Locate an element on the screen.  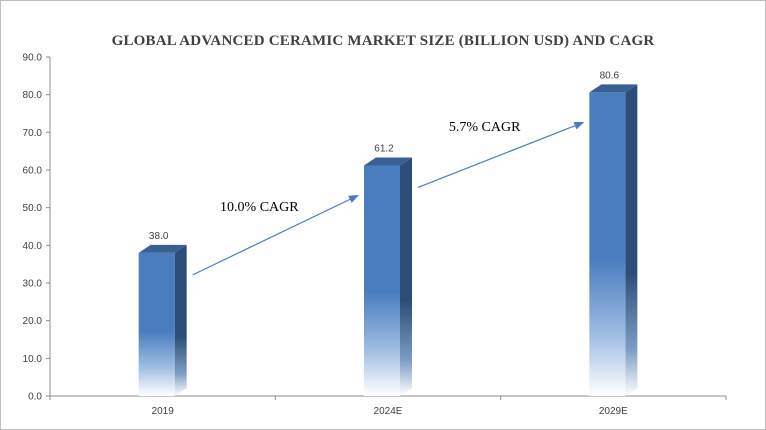
data-label-2029E: 80.6 is located at coordinates (610, 75).